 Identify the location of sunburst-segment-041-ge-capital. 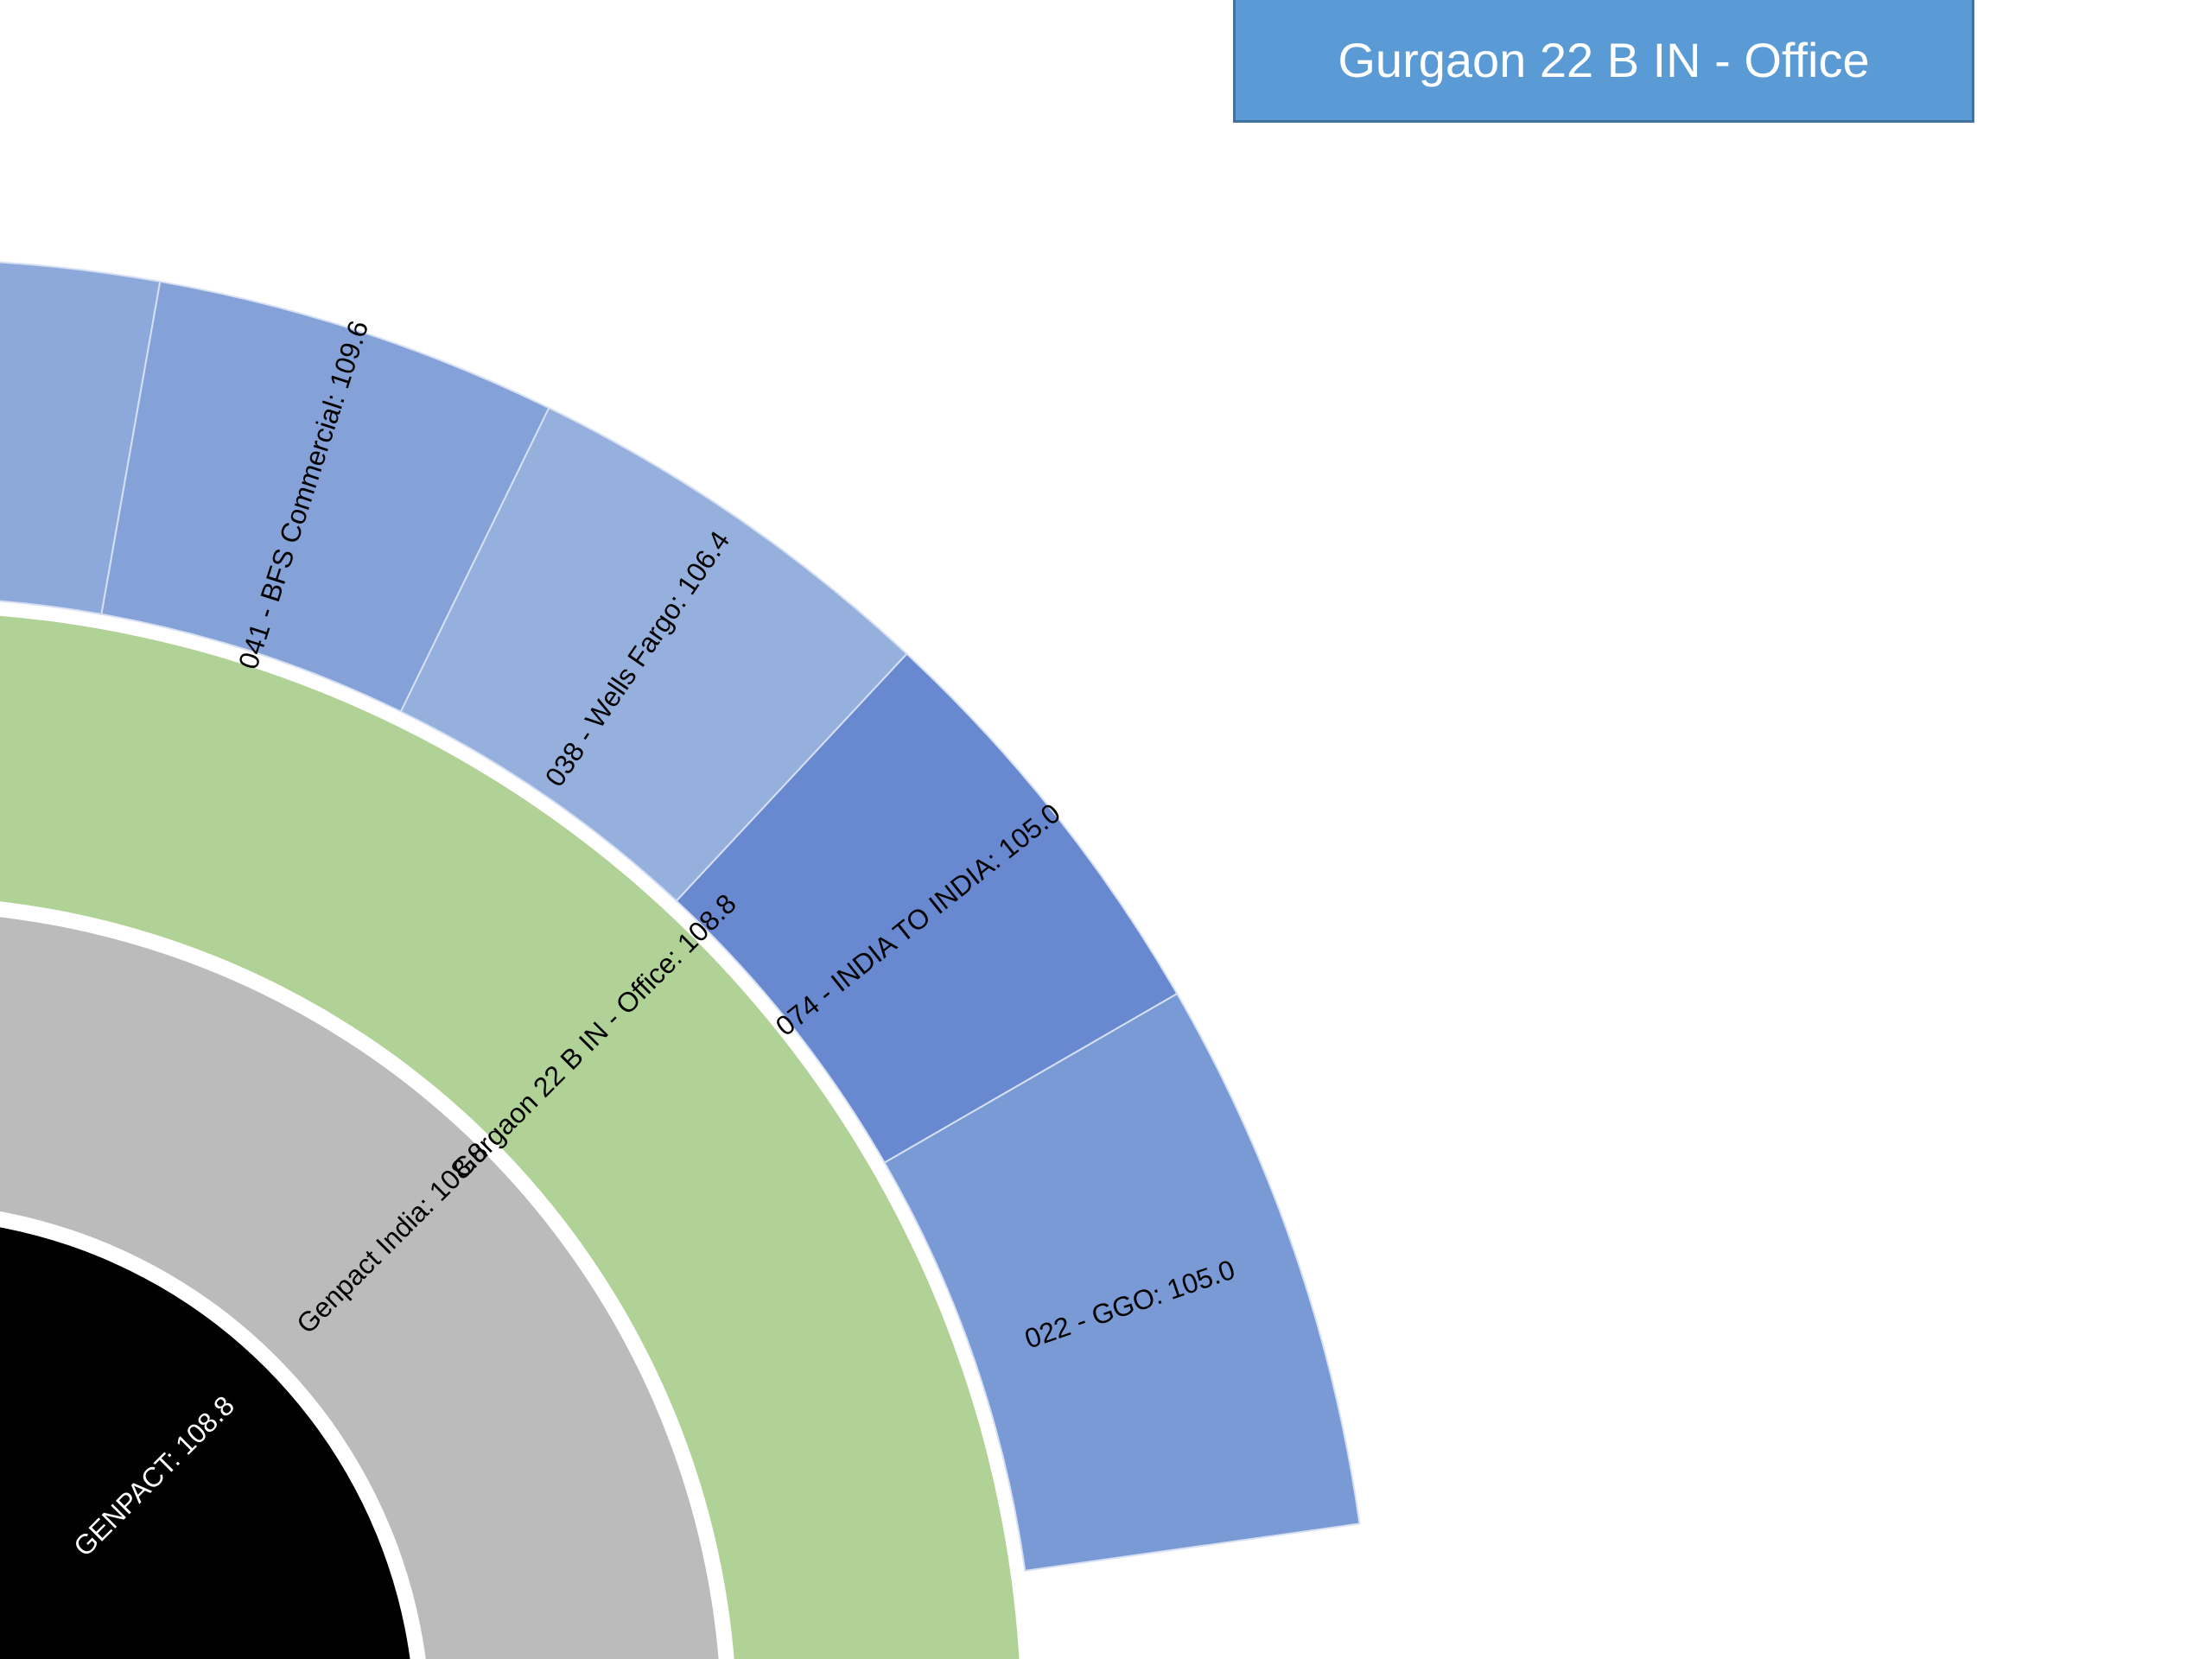
(81, 504).